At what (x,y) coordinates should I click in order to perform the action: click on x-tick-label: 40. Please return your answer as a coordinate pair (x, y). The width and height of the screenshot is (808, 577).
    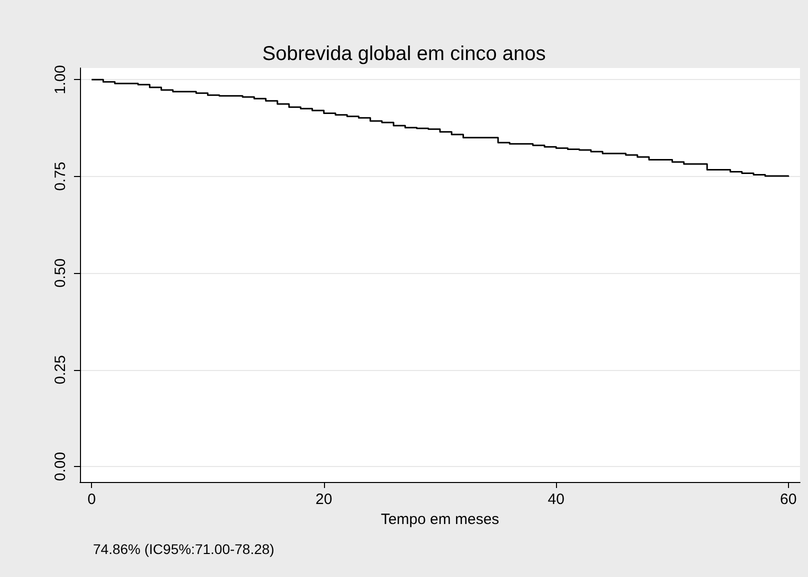
    Looking at the image, I should click on (556, 499).